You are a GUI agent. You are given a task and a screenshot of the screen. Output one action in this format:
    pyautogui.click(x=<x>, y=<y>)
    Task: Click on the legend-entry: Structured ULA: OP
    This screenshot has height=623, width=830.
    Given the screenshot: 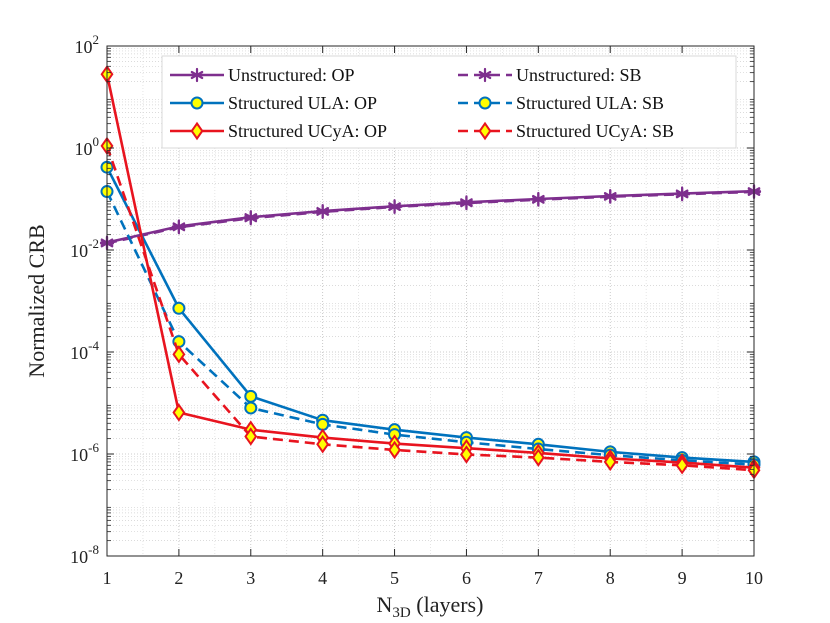 What is the action you would take?
    pyautogui.click(x=273, y=103)
    